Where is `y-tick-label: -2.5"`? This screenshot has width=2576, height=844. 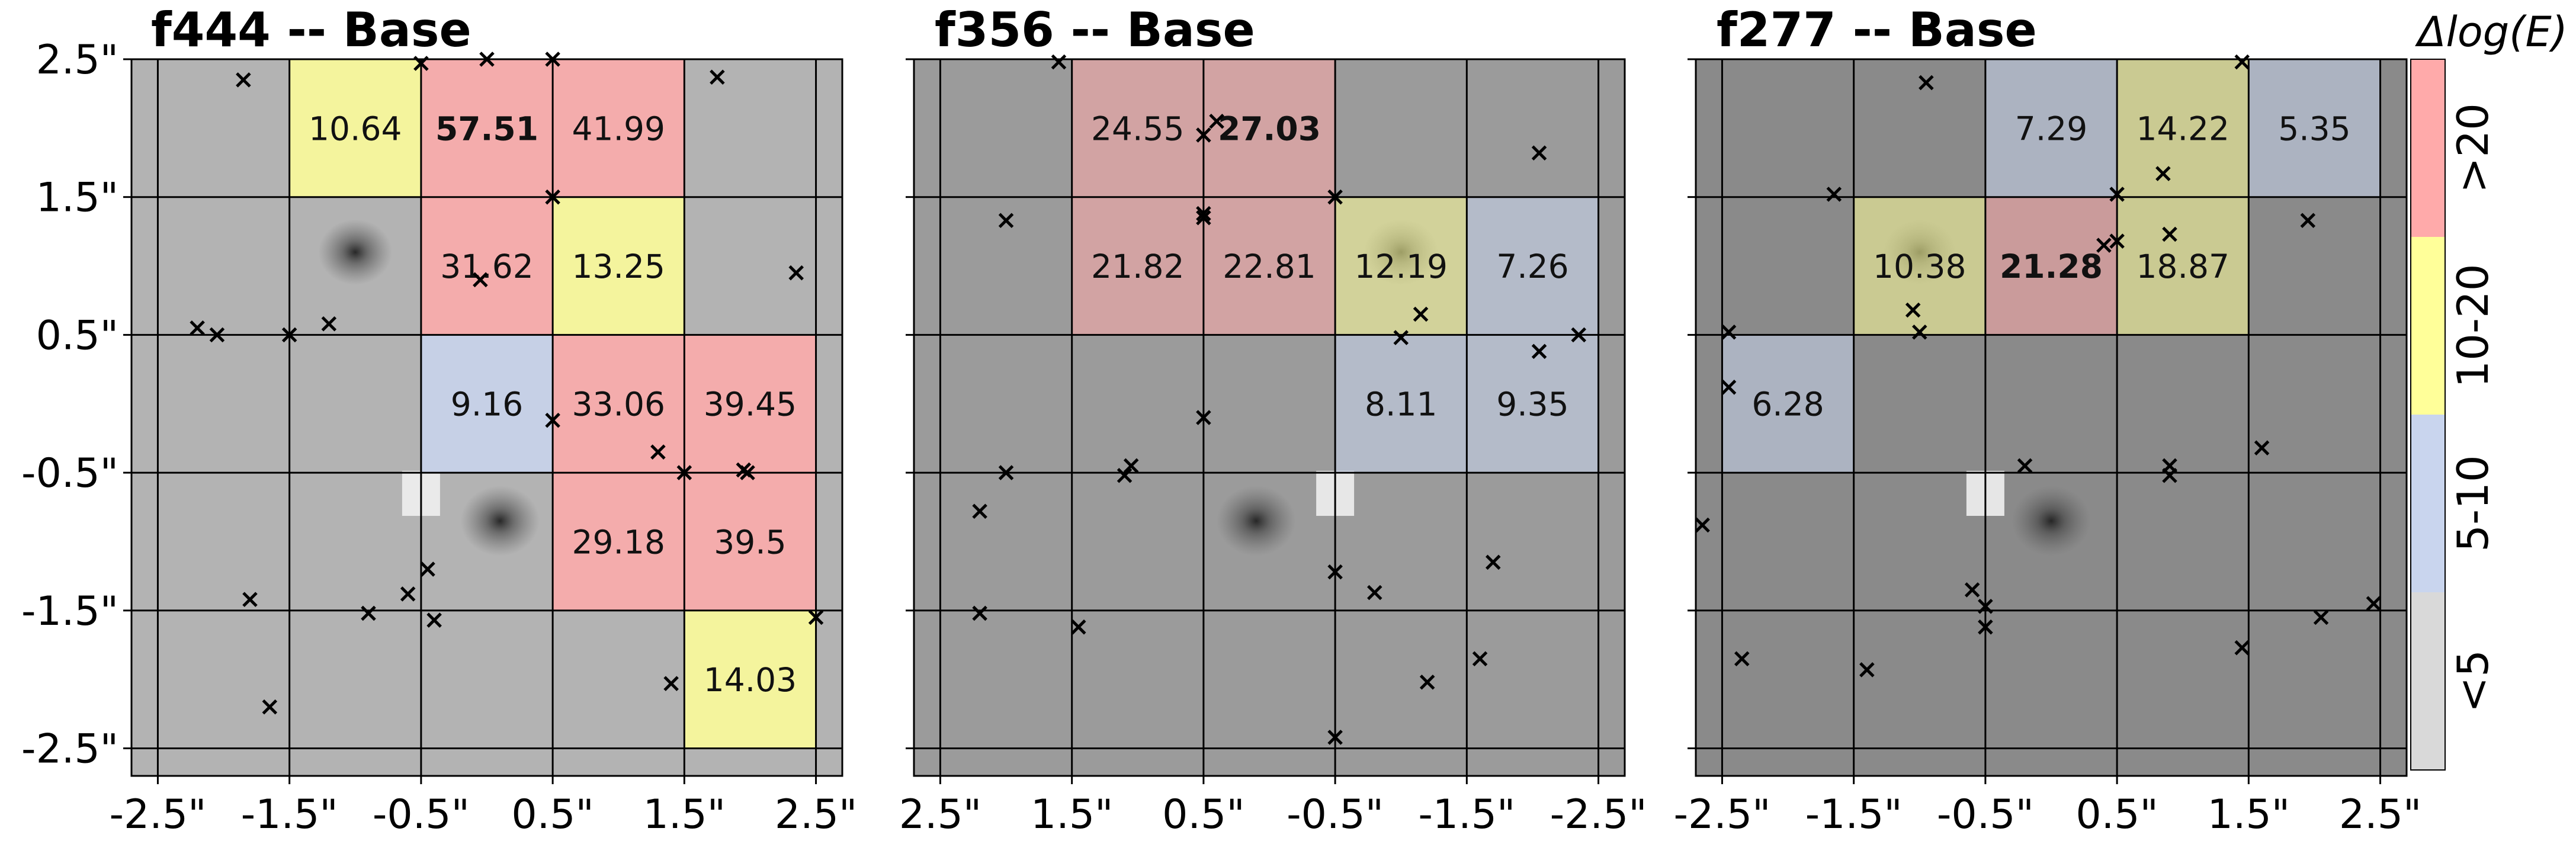 y-tick-label: -2.5" is located at coordinates (69, 749).